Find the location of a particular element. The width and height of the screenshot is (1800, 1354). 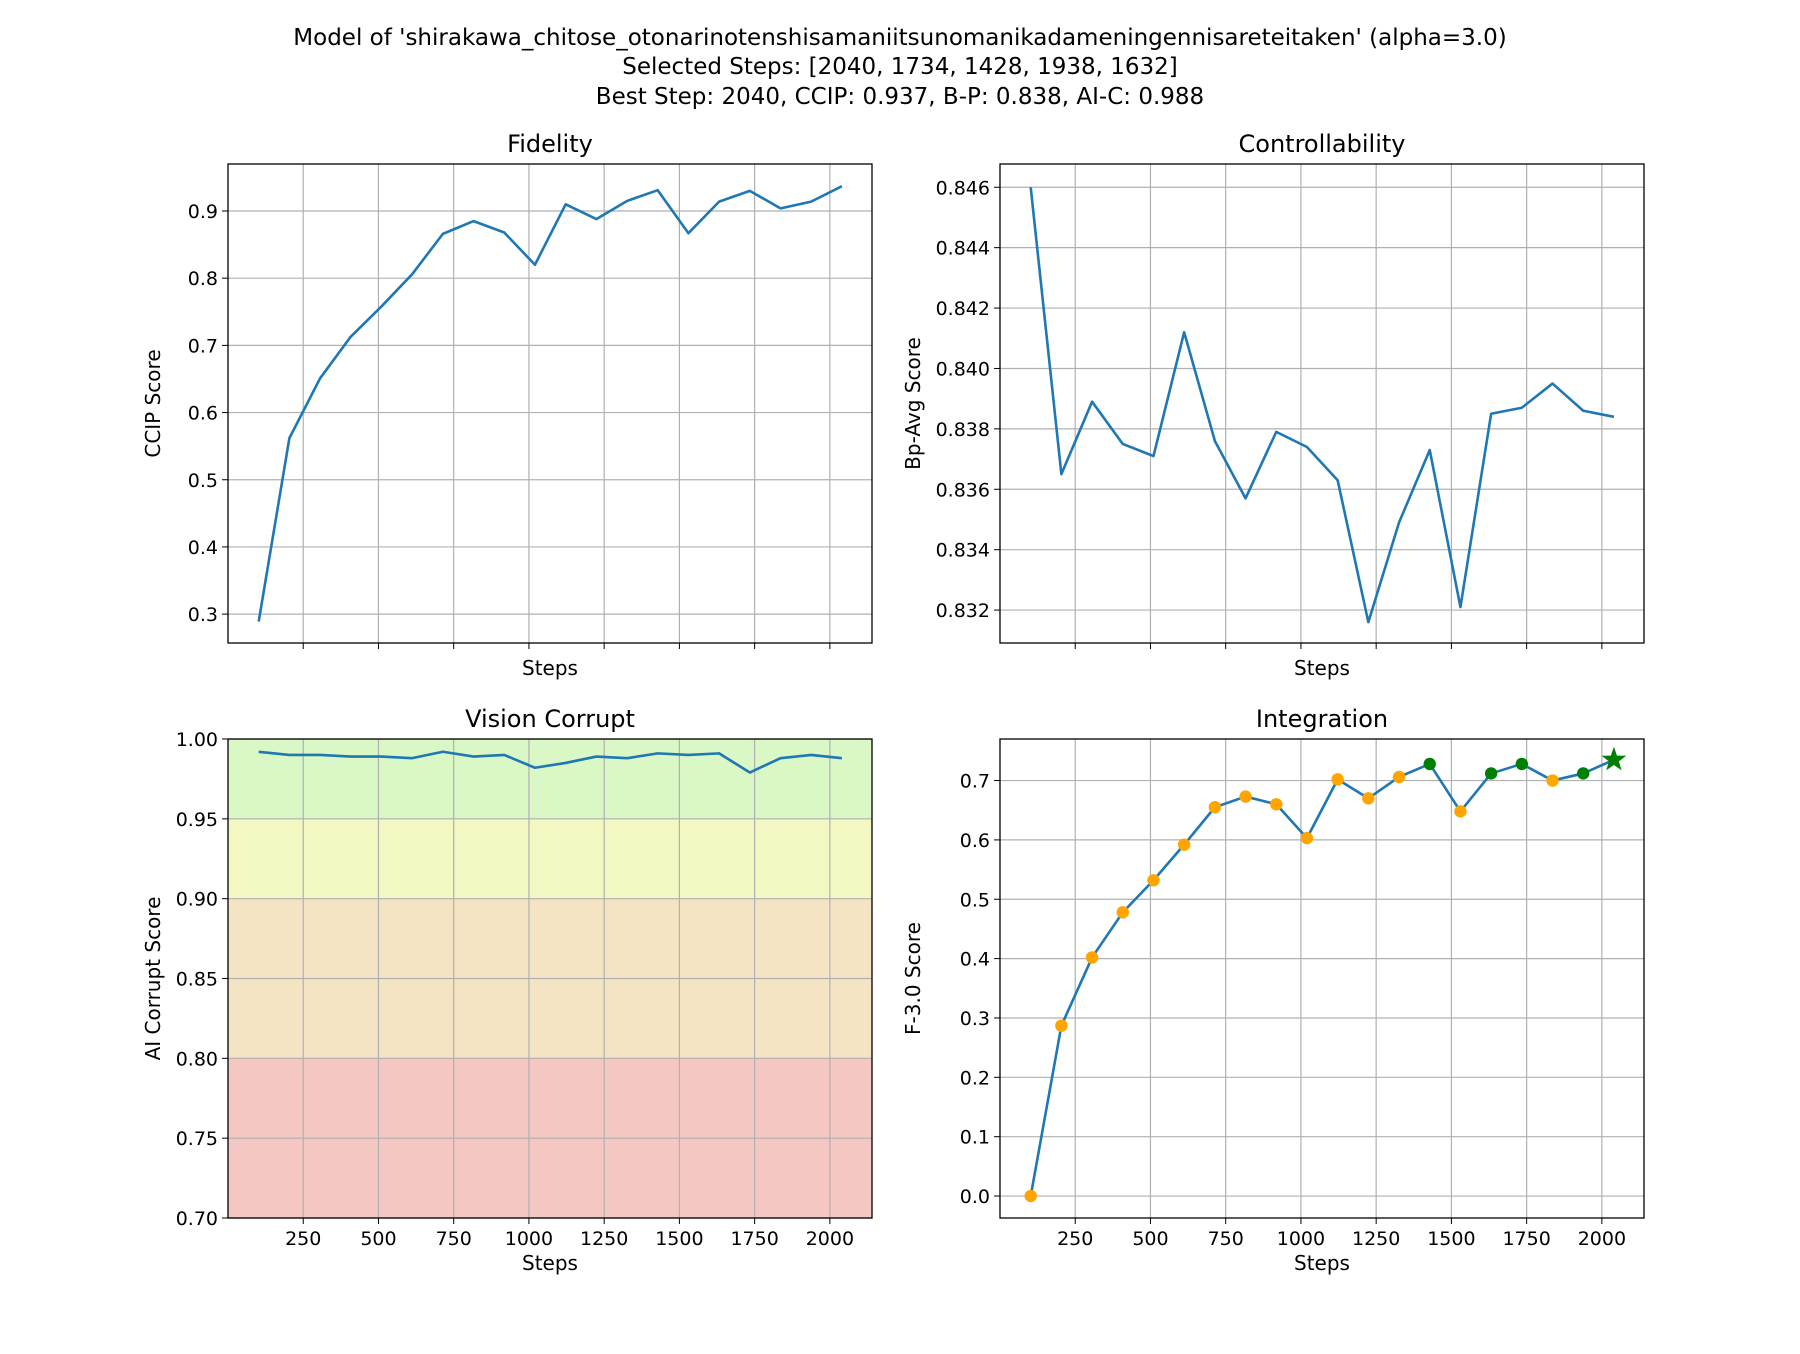

y-tick-label: 0.834 is located at coordinates (963, 551).